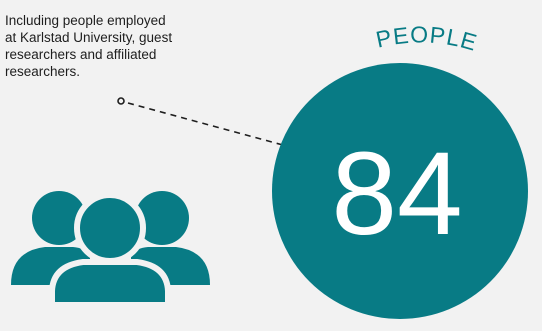 This screenshot has height=331, width=542. I want to click on annotation-line: Including people employed, so click(85, 20).